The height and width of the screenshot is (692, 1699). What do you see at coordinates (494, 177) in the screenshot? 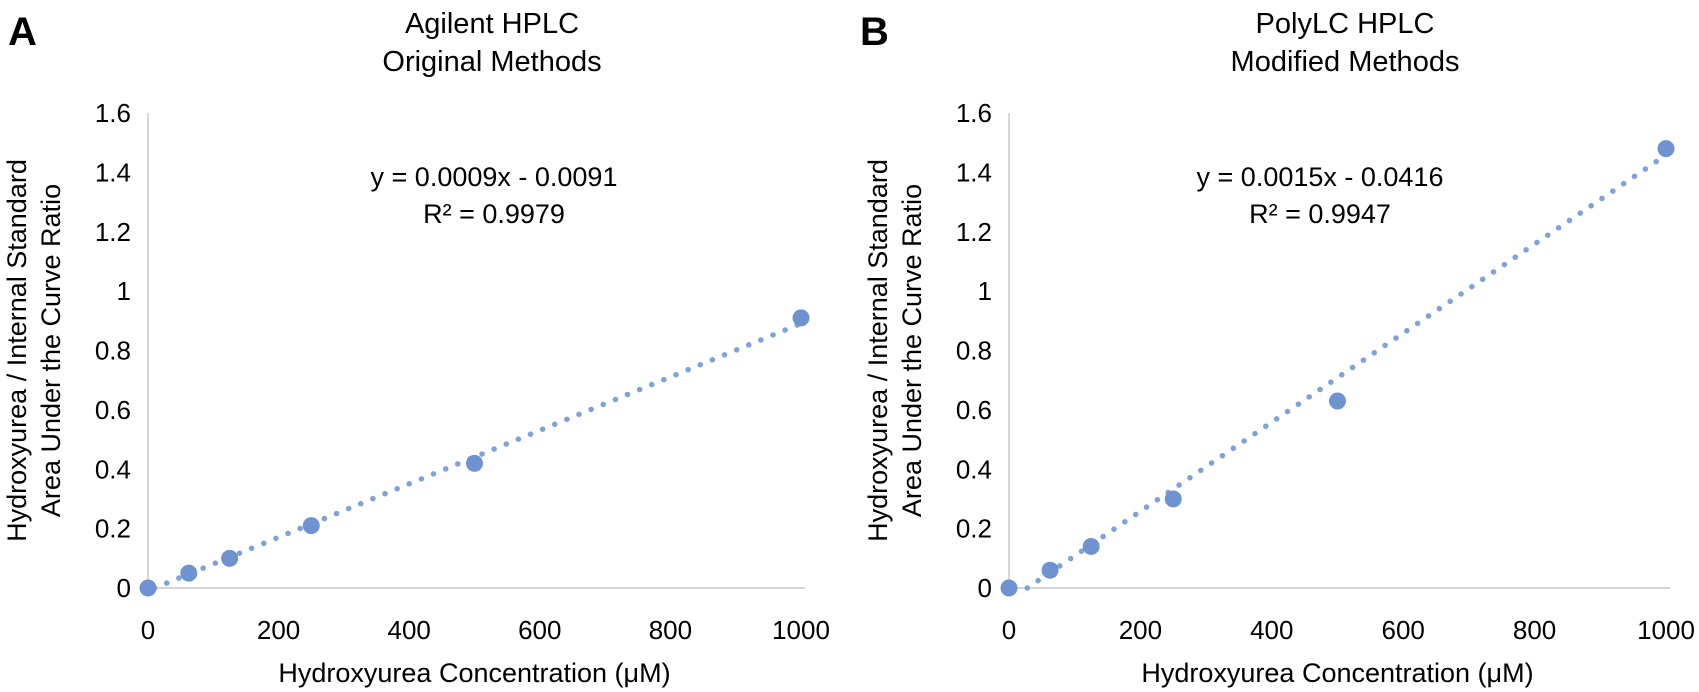
I see `trendline-equation: y = 0.0009x - 0.0091` at bounding box center [494, 177].